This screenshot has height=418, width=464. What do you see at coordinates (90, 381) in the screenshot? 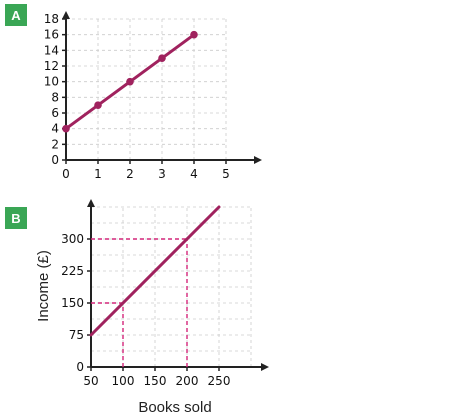
I see `x-tick-label: 50` at bounding box center [90, 381].